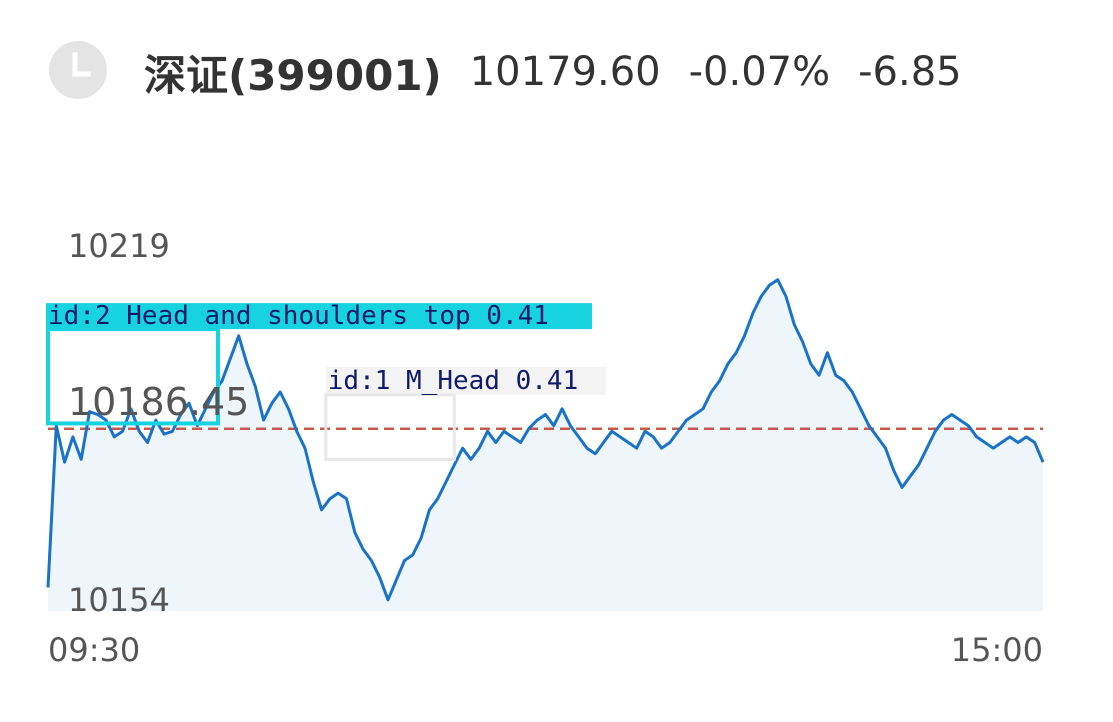 This screenshot has width=1113, height=722. I want to click on y-max-label: 10219, so click(119, 246).